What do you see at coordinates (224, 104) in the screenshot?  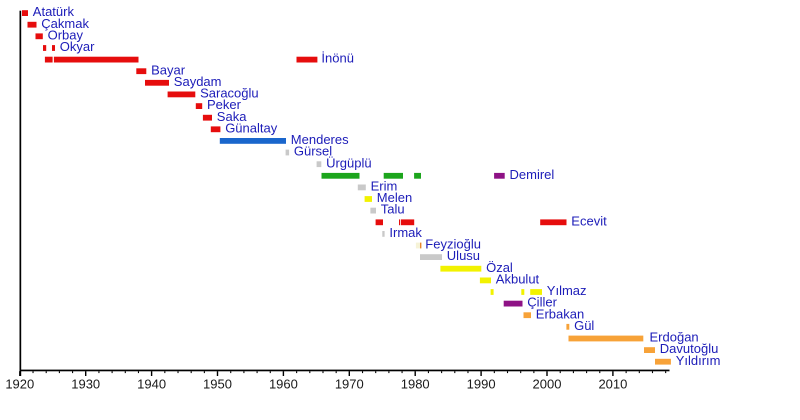 I see `svg-text: Peker` at bounding box center [224, 104].